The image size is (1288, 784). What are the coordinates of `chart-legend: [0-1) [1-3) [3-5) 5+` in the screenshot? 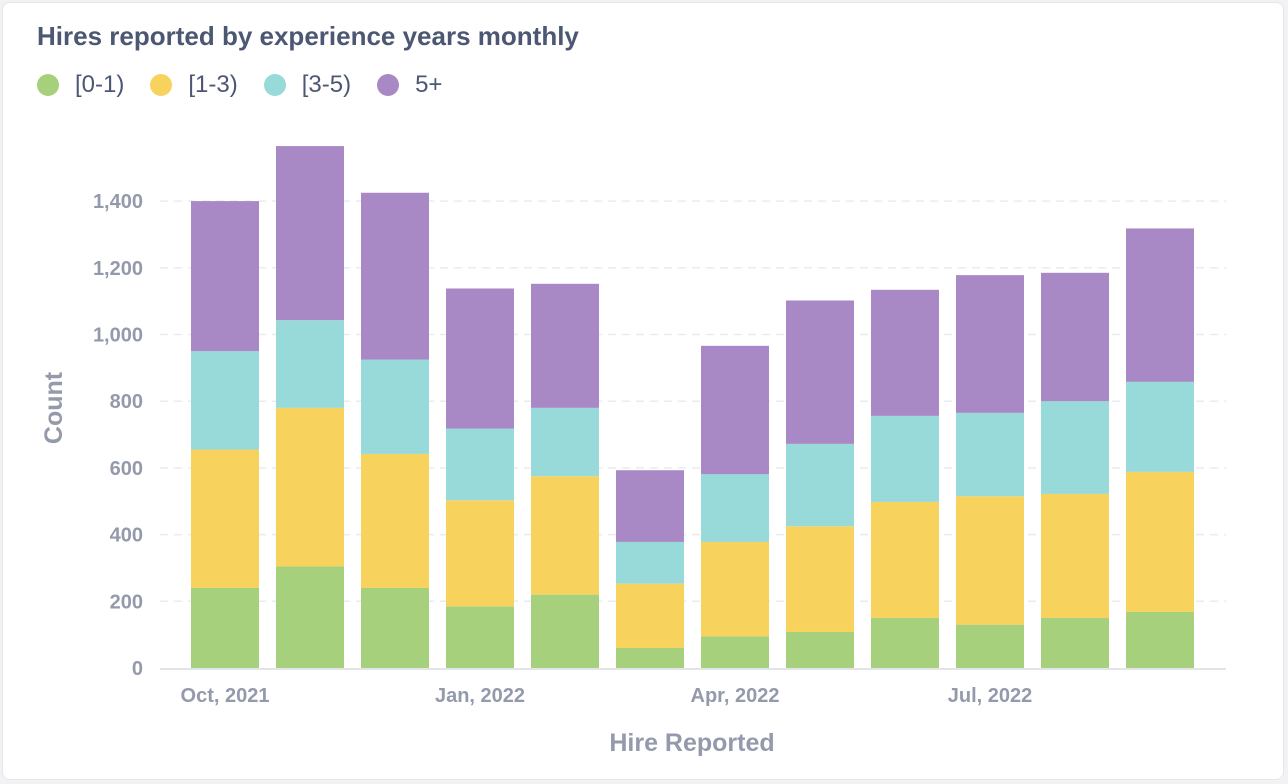 It's located at (252, 85).